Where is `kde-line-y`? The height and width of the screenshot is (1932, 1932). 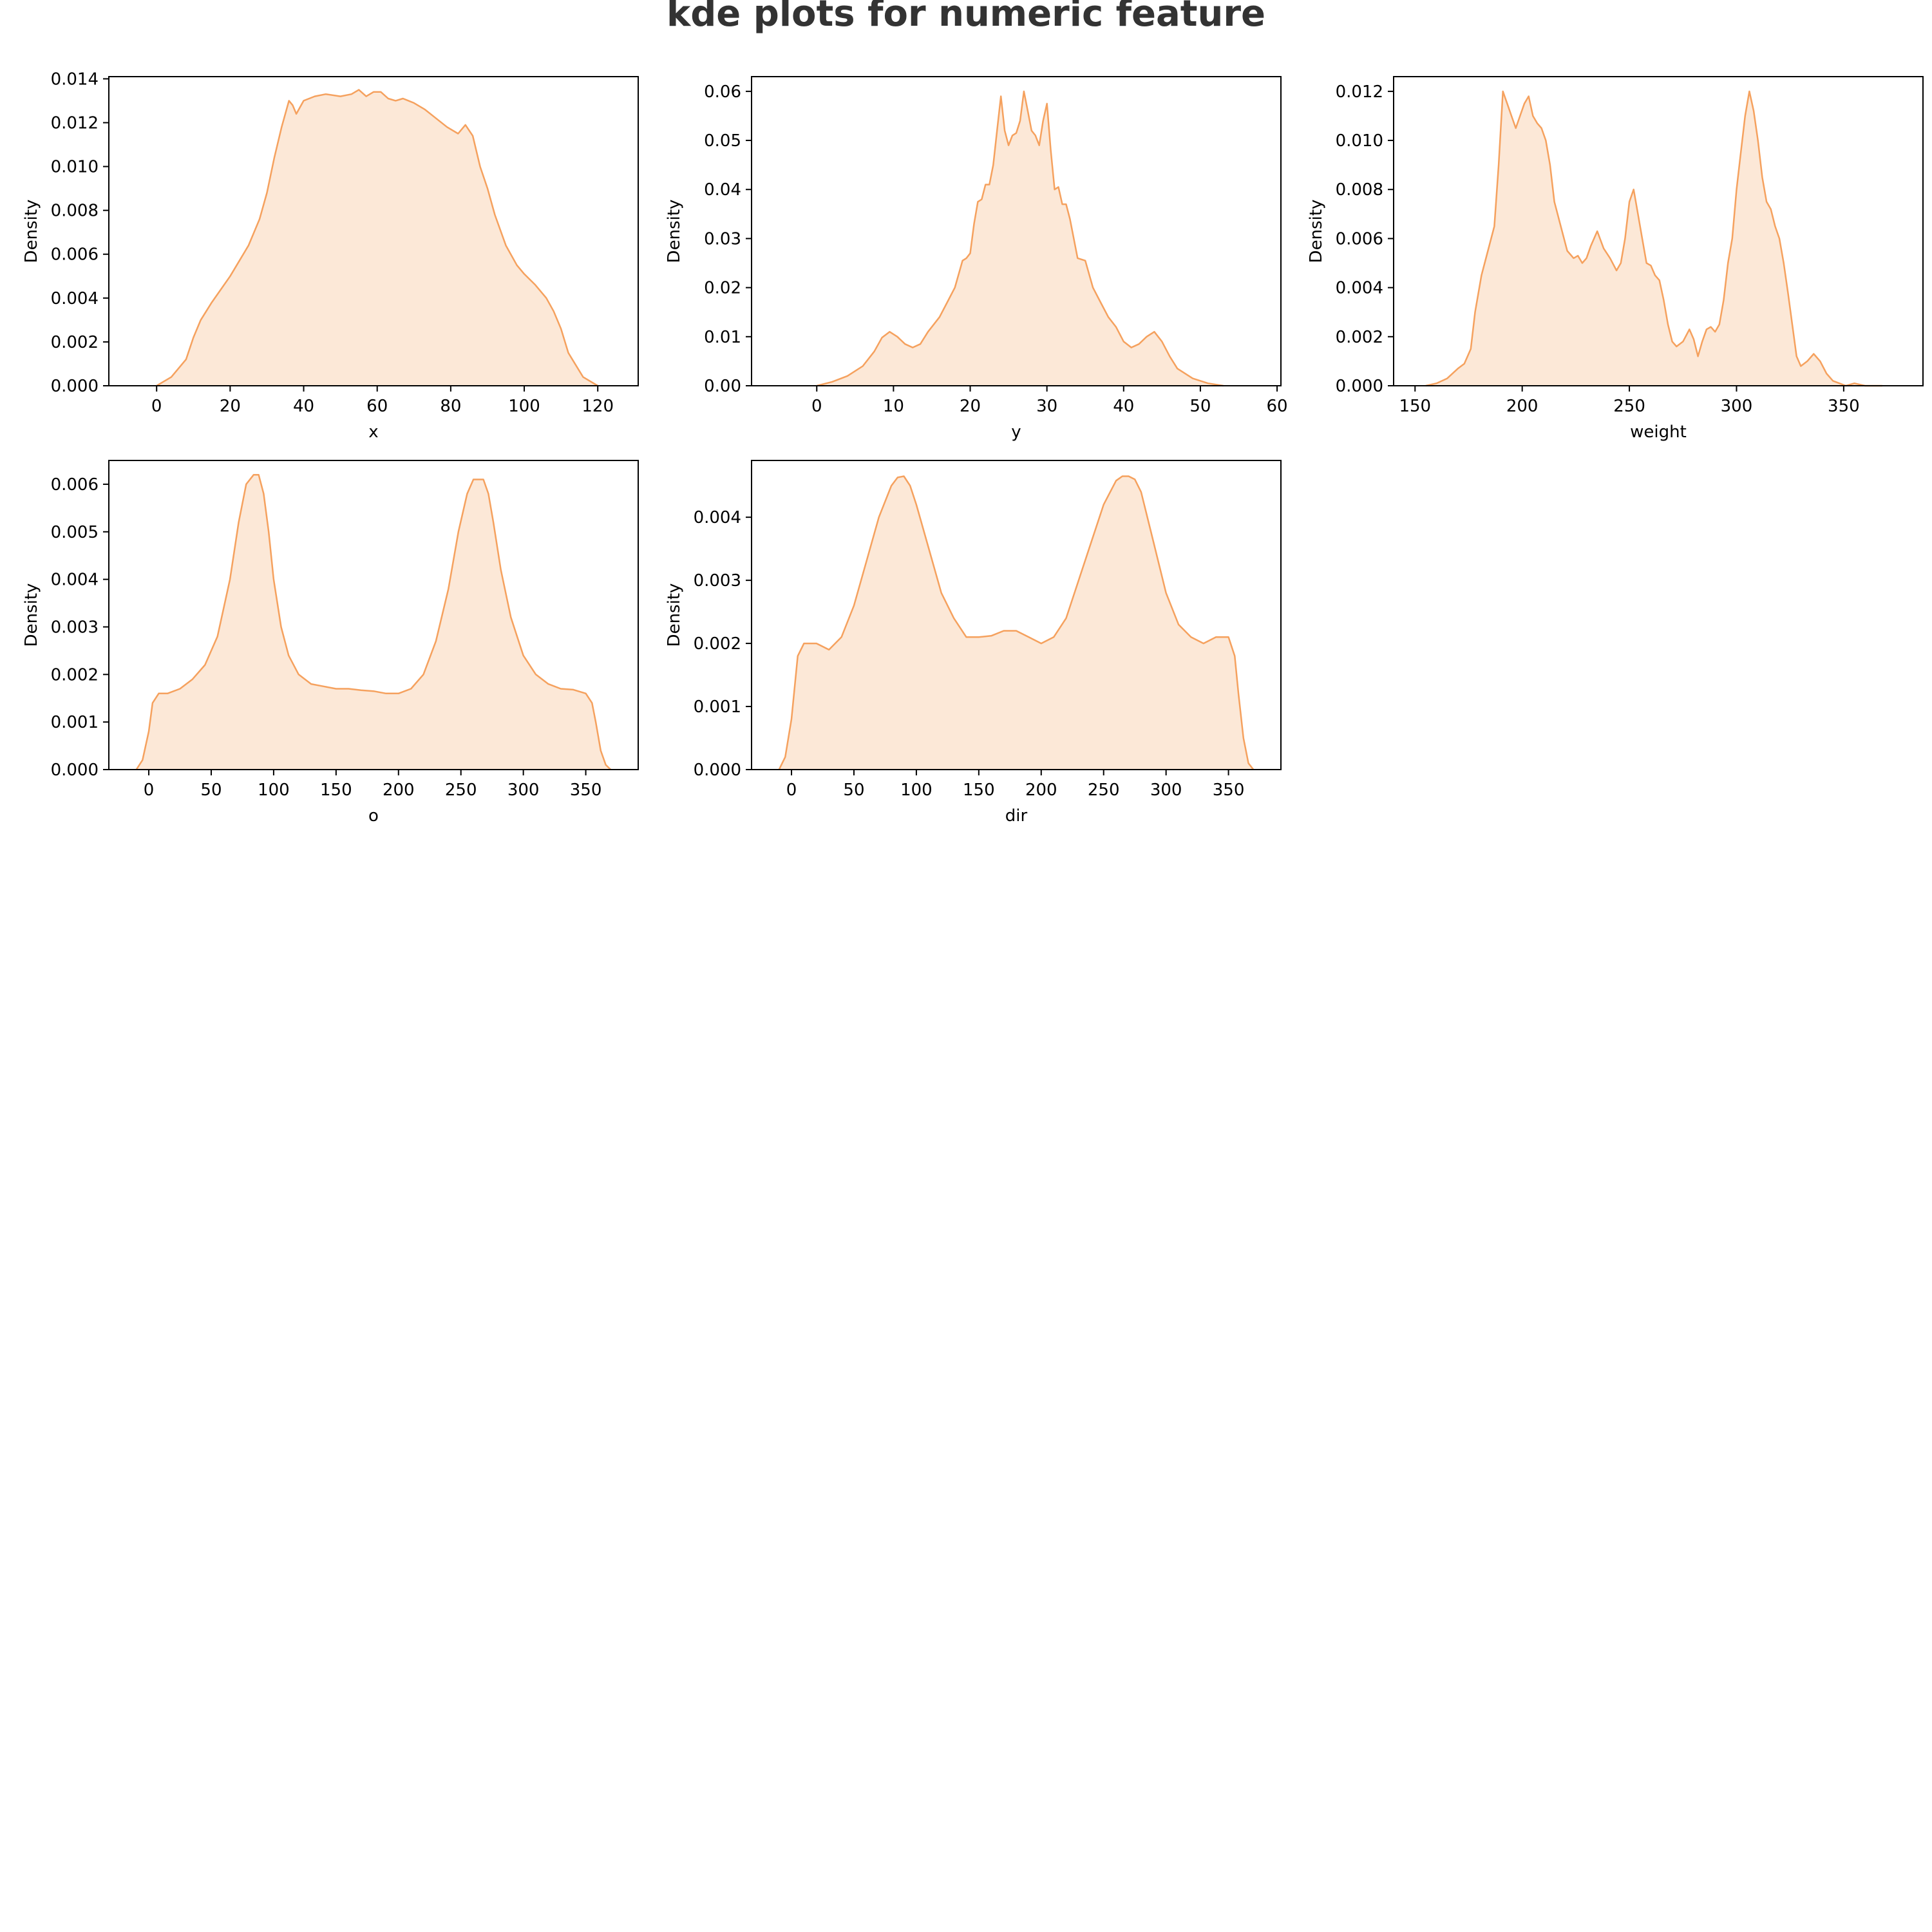
kde-line-y is located at coordinates (1020, 239).